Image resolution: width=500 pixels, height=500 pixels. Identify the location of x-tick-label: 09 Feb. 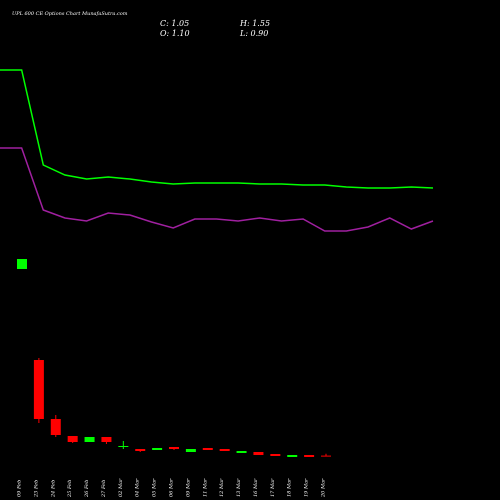
(20, 488).